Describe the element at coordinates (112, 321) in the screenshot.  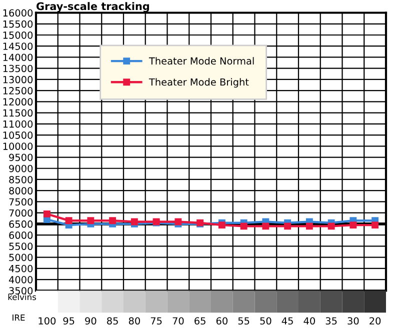
I see `x-tick-label: 85` at that location.